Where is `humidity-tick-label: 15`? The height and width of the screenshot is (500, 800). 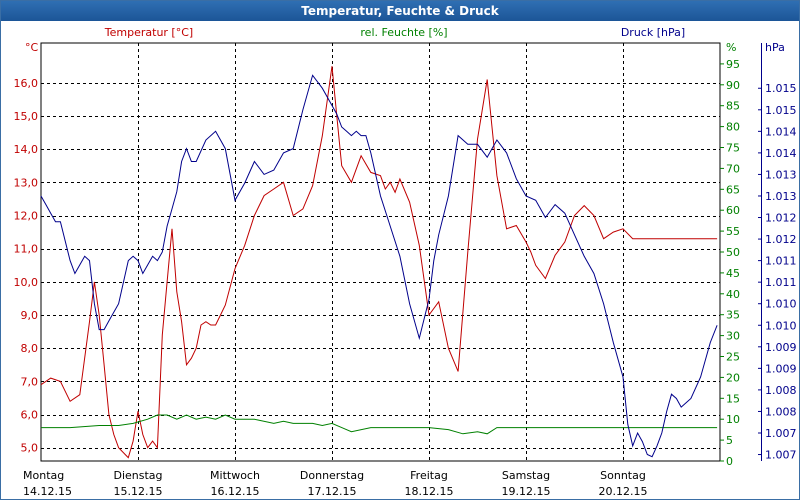
humidity-tick-label: 15 is located at coordinates (733, 398).